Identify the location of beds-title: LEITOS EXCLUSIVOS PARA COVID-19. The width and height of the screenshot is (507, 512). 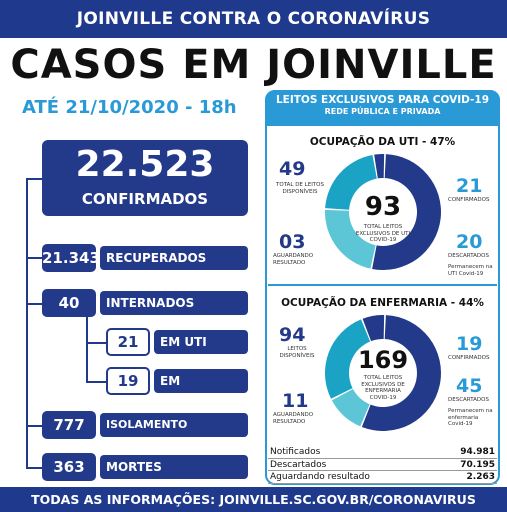
(382, 100).